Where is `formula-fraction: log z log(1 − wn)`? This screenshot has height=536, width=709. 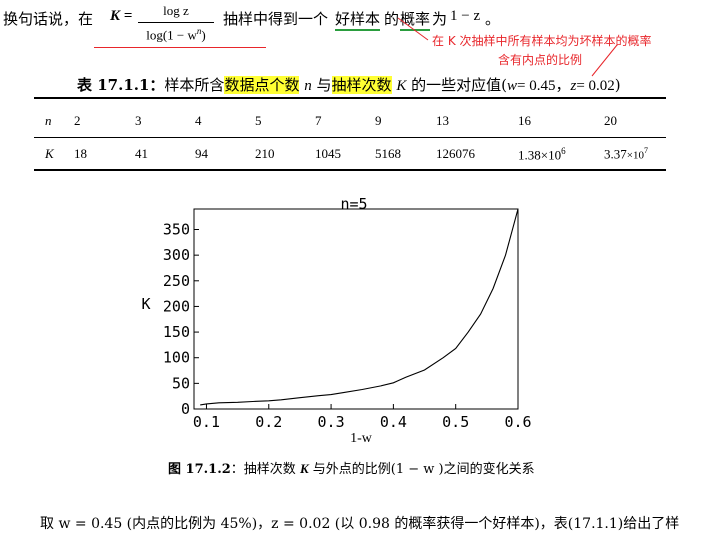
formula-fraction: log z log(1 − wn) is located at coordinates (176, 25).